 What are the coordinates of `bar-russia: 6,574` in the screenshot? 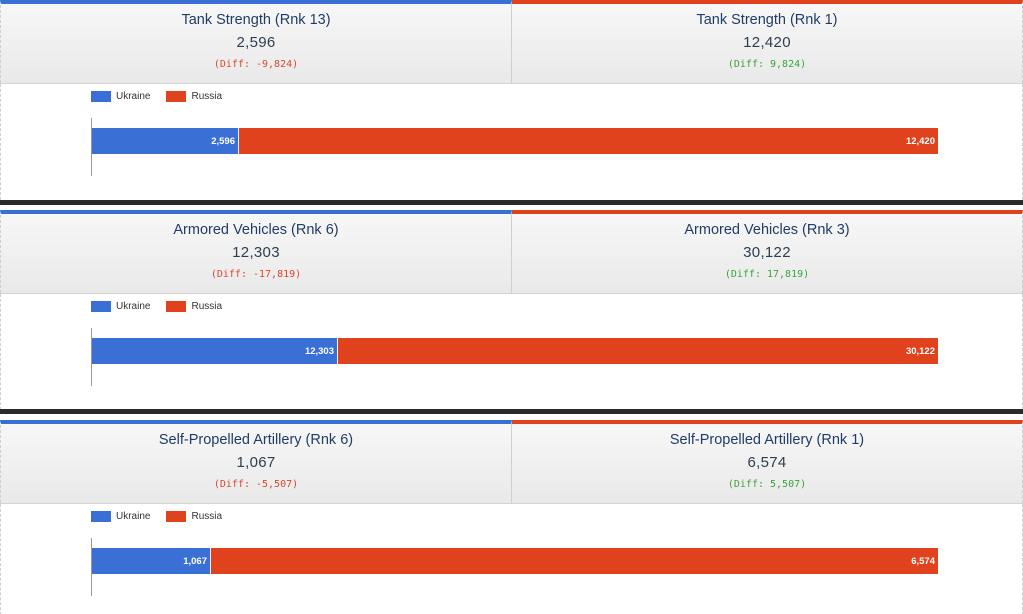 It's located at (574, 561).